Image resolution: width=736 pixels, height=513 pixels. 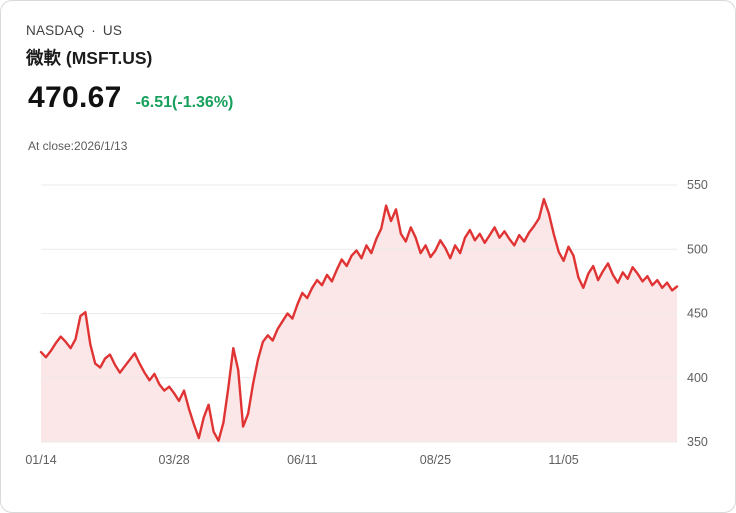 What do you see at coordinates (697, 442) in the screenshot?
I see `y-axis-tick-label: 350` at bounding box center [697, 442].